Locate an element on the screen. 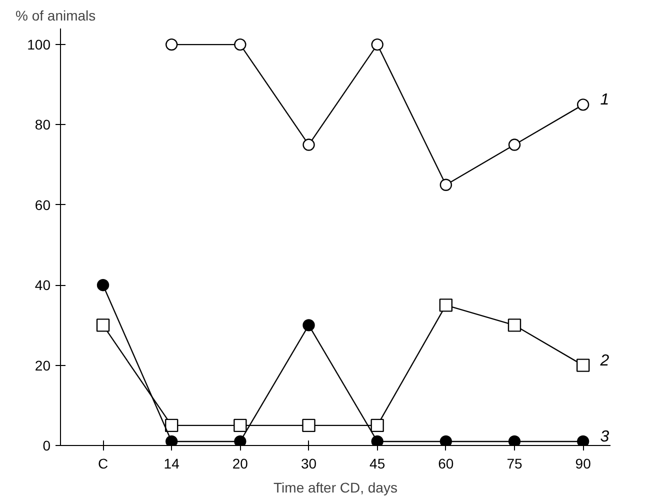 The width and height of the screenshot is (655, 504). x-tick-label: 60 is located at coordinates (446, 464).